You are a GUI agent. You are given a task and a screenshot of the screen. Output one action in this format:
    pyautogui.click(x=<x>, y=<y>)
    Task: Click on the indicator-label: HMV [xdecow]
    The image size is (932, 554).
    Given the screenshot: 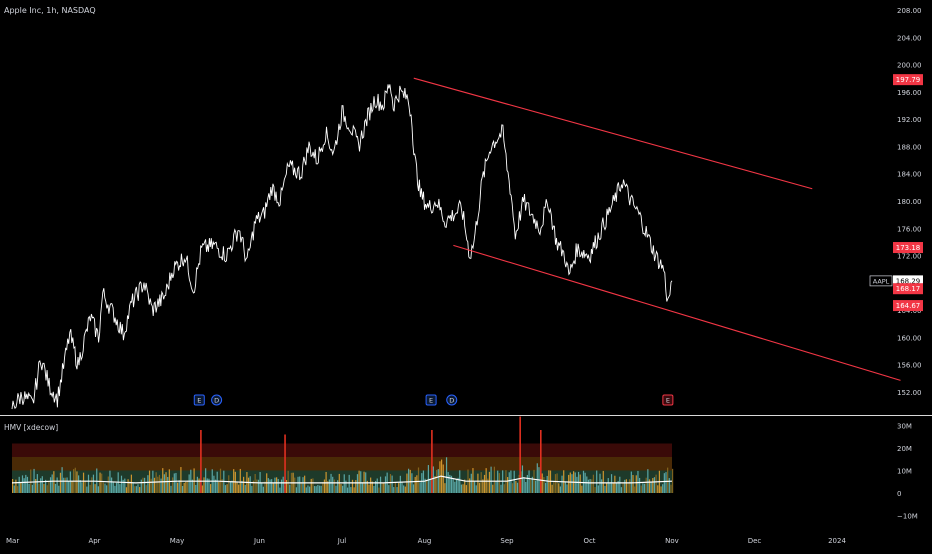 What is the action you would take?
    pyautogui.click(x=31, y=427)
    